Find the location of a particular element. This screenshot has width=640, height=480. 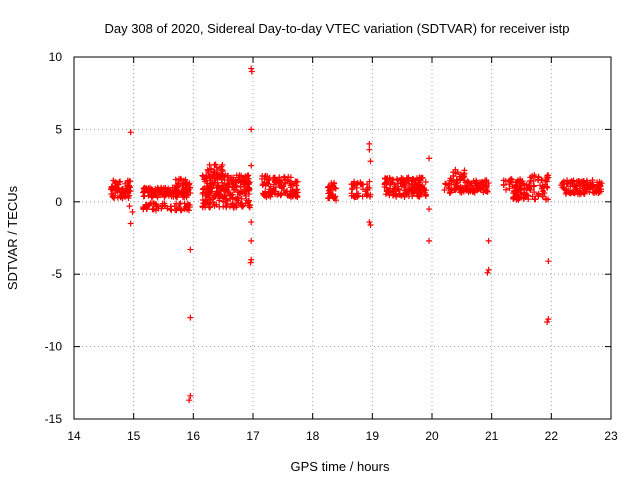

x-tick-label: 19 is located at coordinates (373, 436).